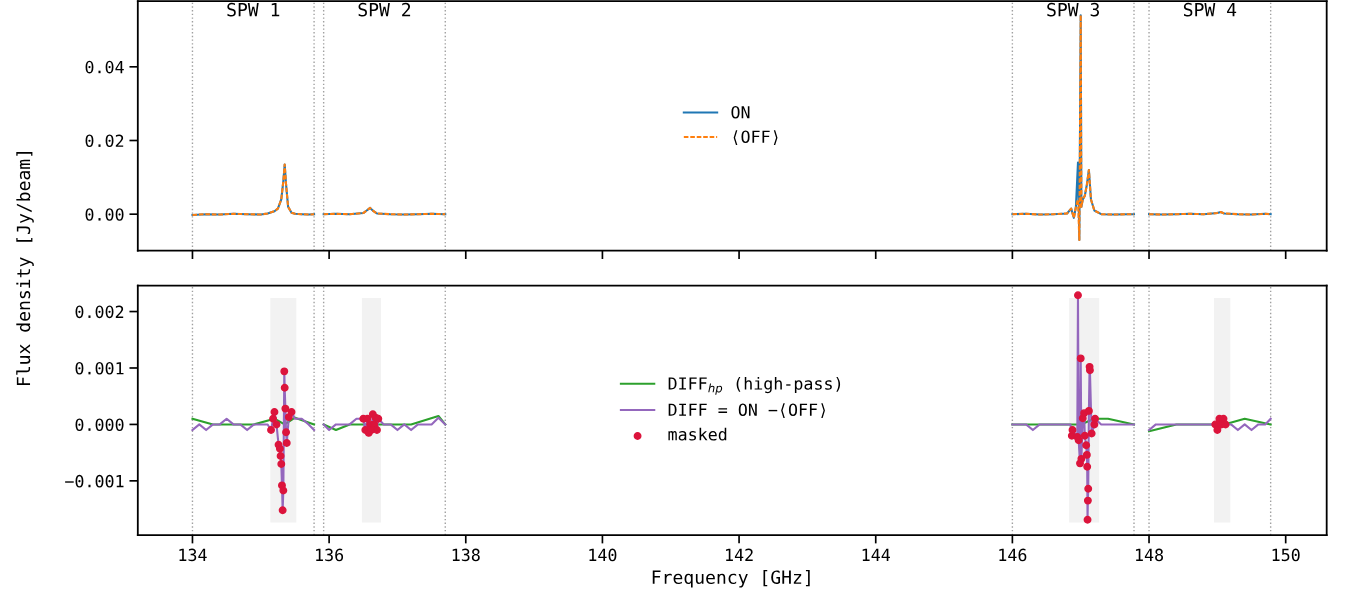  What do you see at coordinates (330, 555) in the screenshot?
I see `x-tick-label: 136` at bounding box center [330, 555].